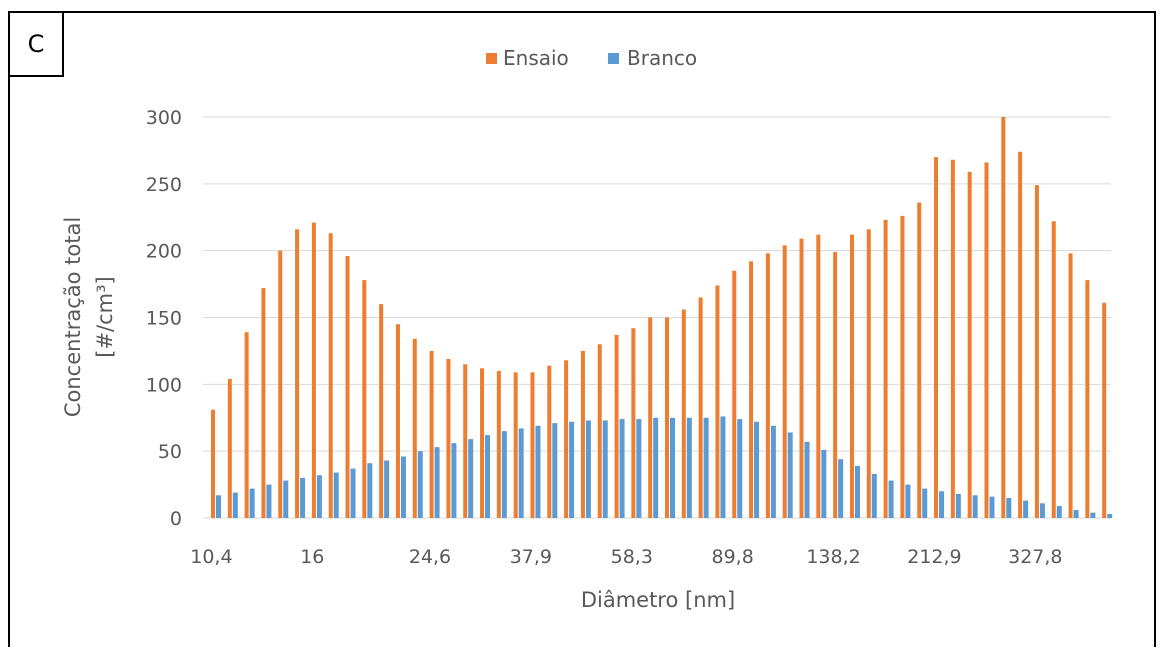 The height and width of the screenshot is (649, 1159). Describe the element at coordinates (613, 58) in the screenshot. I see `legend-swatch-branco` at that location.